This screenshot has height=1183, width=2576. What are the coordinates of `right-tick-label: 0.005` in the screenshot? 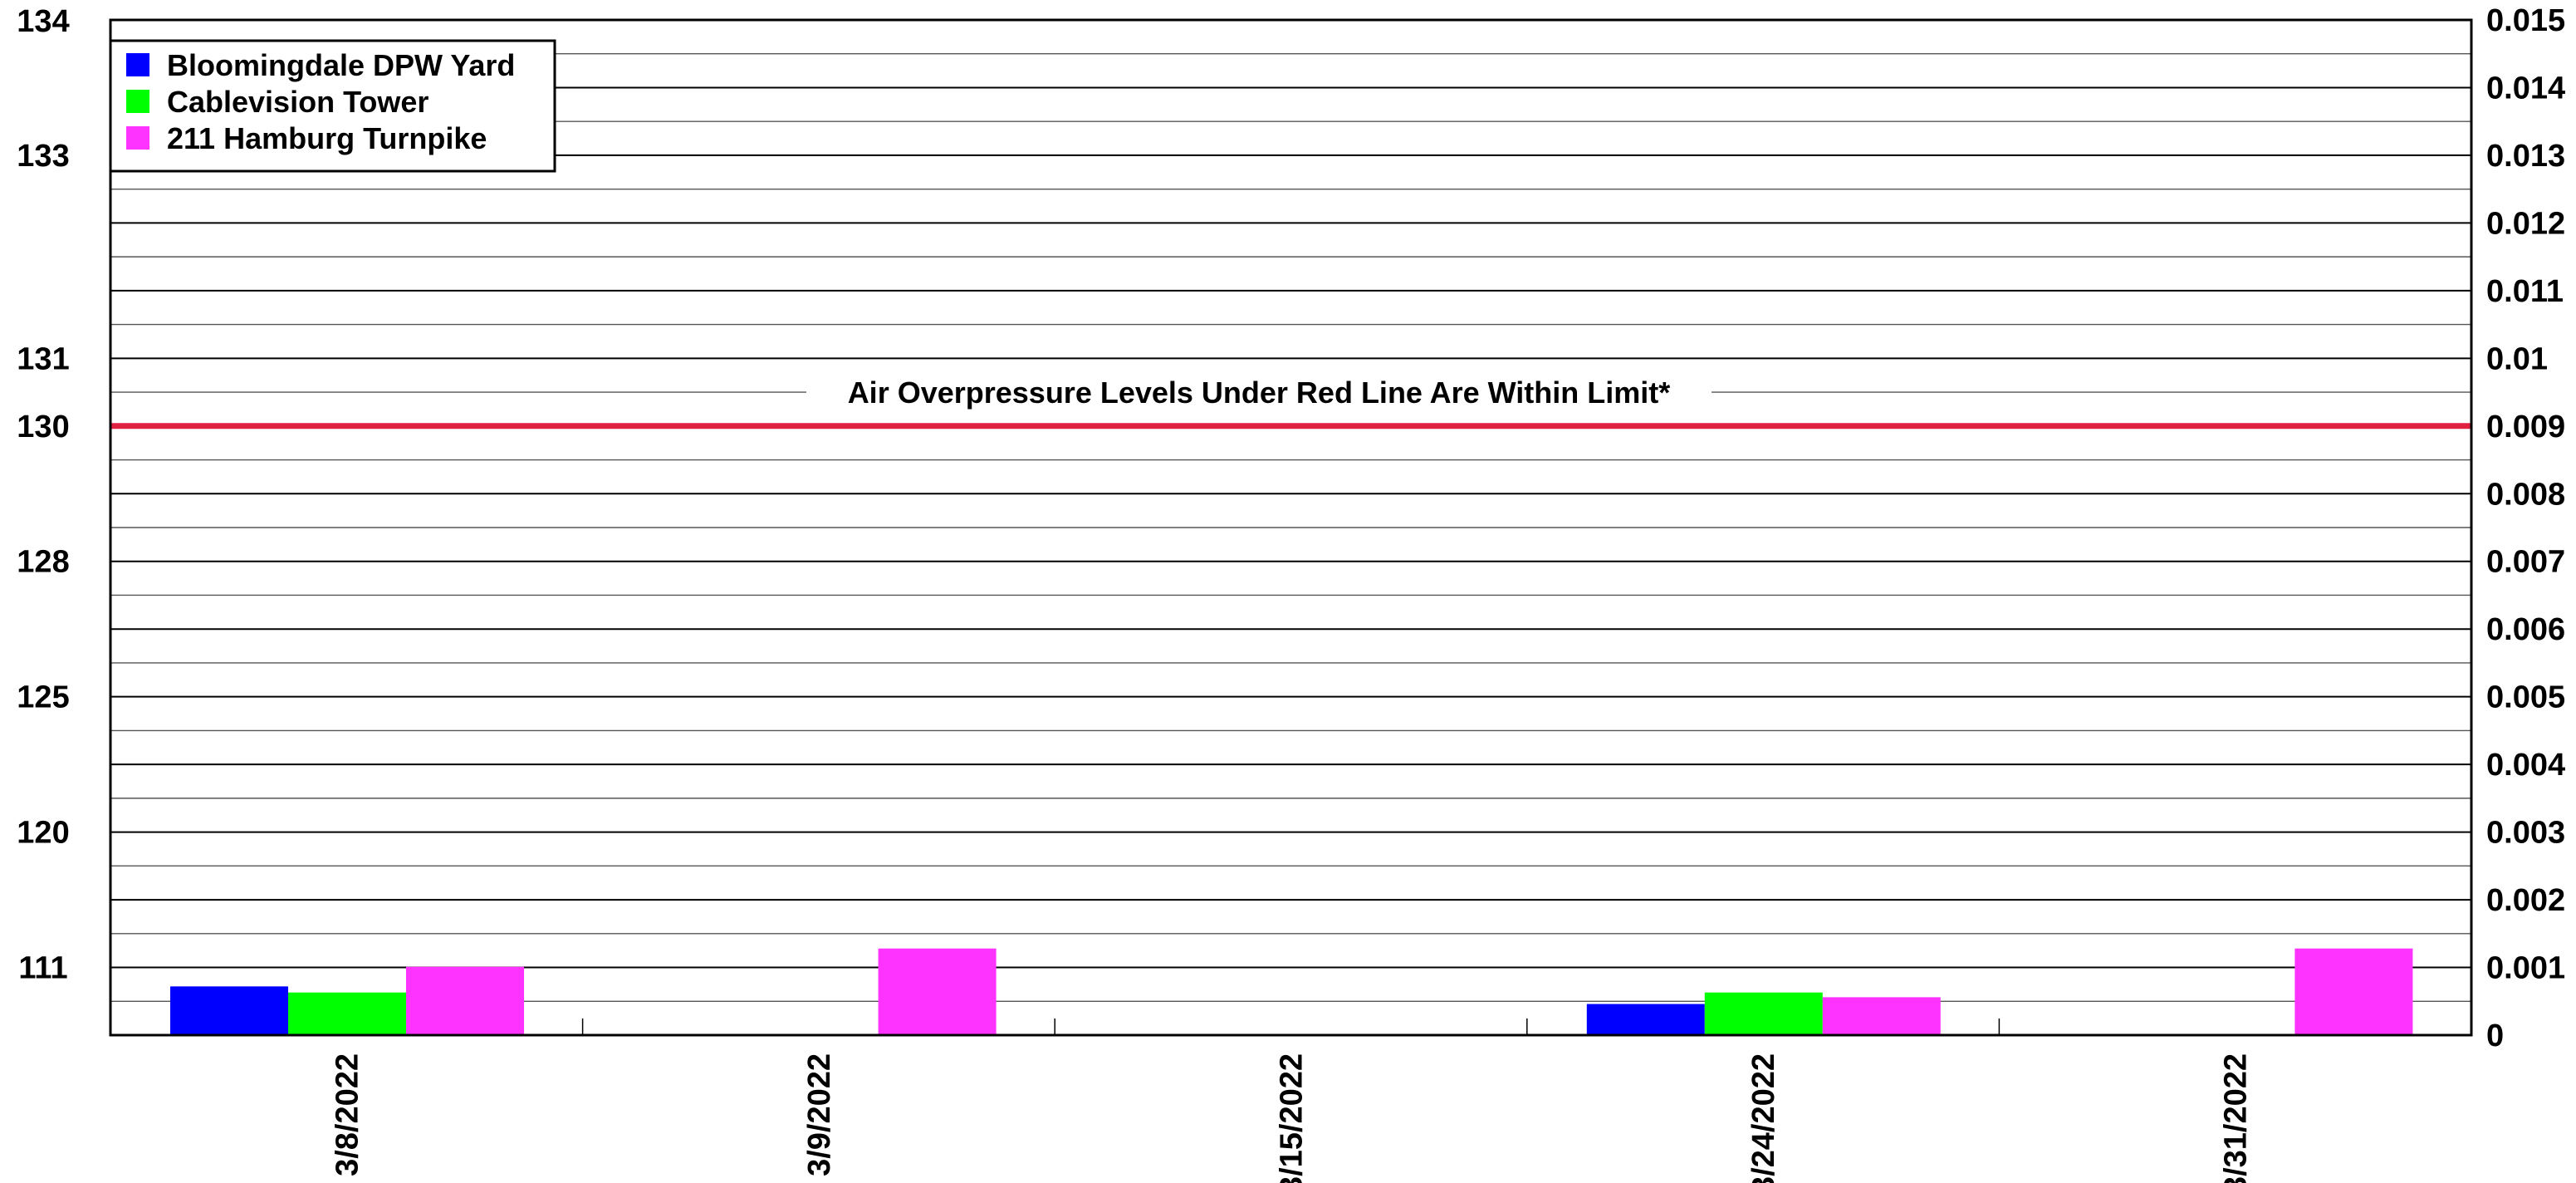 It's located at (2526, 697).